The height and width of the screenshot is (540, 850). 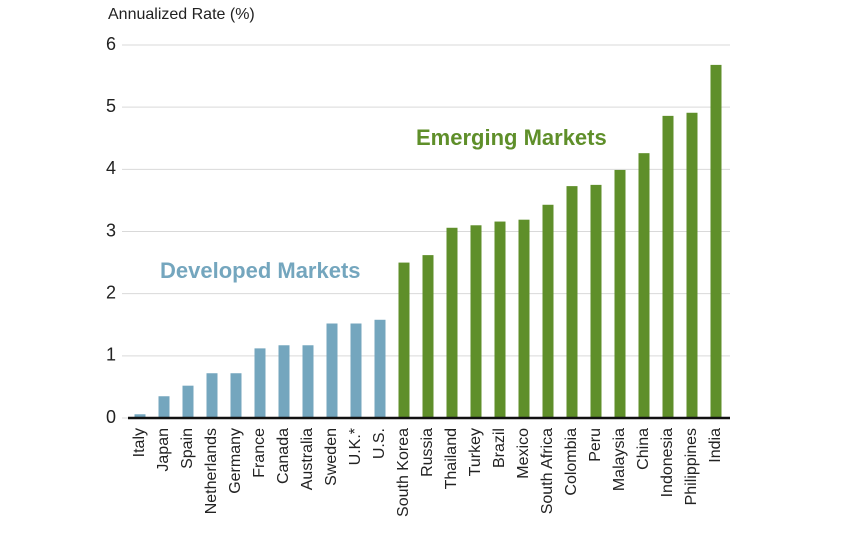 I want to click on x-tick-label: Colombia, so click(x=571, y=462).